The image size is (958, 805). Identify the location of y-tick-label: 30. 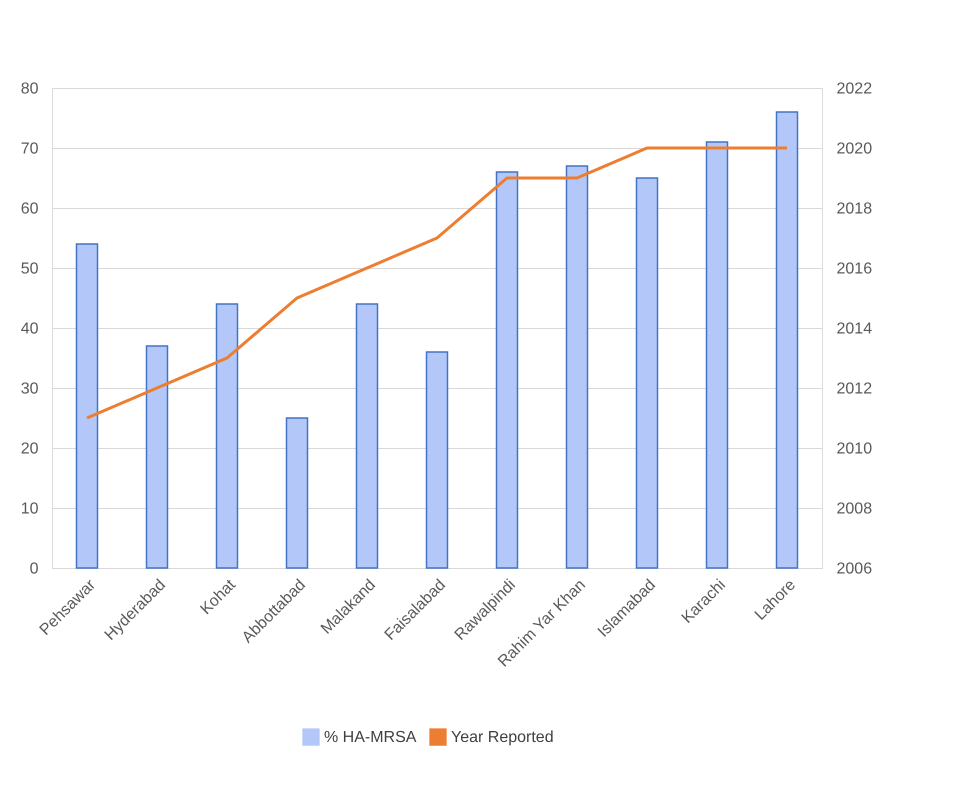
(29, 389).